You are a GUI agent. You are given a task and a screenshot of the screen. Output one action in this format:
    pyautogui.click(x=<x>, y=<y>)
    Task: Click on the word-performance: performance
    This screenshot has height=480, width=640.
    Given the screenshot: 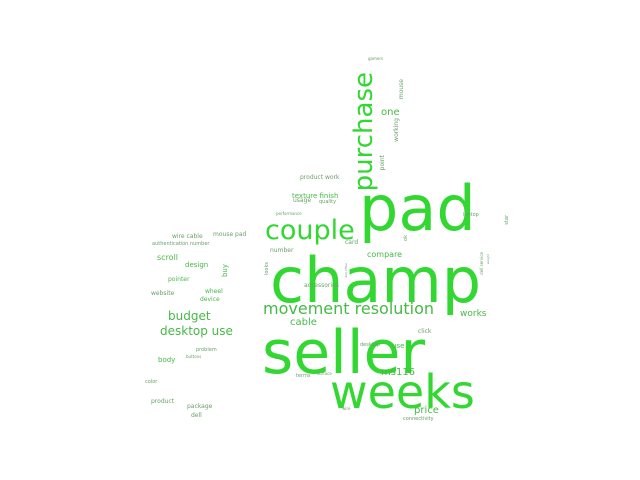 What is the action you would take?
    pyautogui.click(x=289, y=213)
    